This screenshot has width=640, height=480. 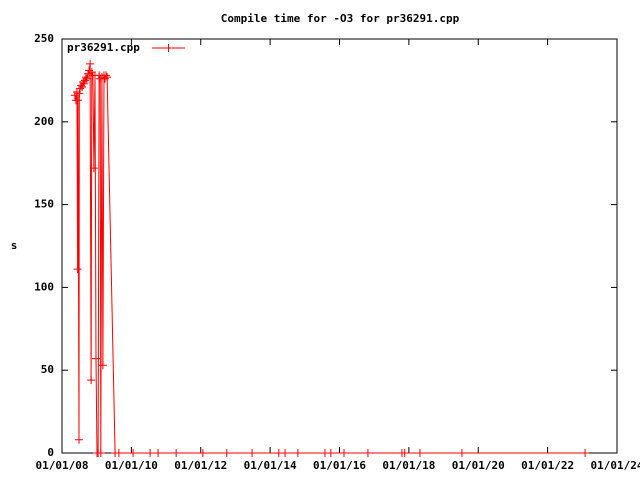 What do you see at coordinates (200, 465) in the screenshot?
I see `x-tick-label: 01/01/12` at bounding box center [200, 465].